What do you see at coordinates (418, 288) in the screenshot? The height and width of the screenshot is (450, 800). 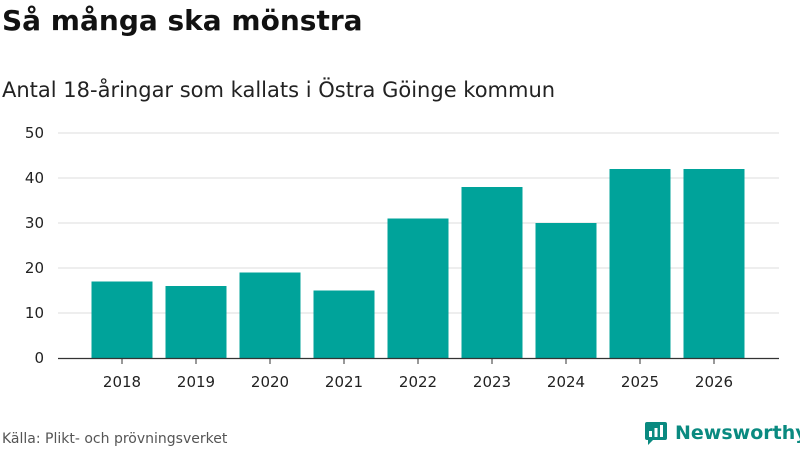 I see `bar-2022` at bounding box center [418, 288].